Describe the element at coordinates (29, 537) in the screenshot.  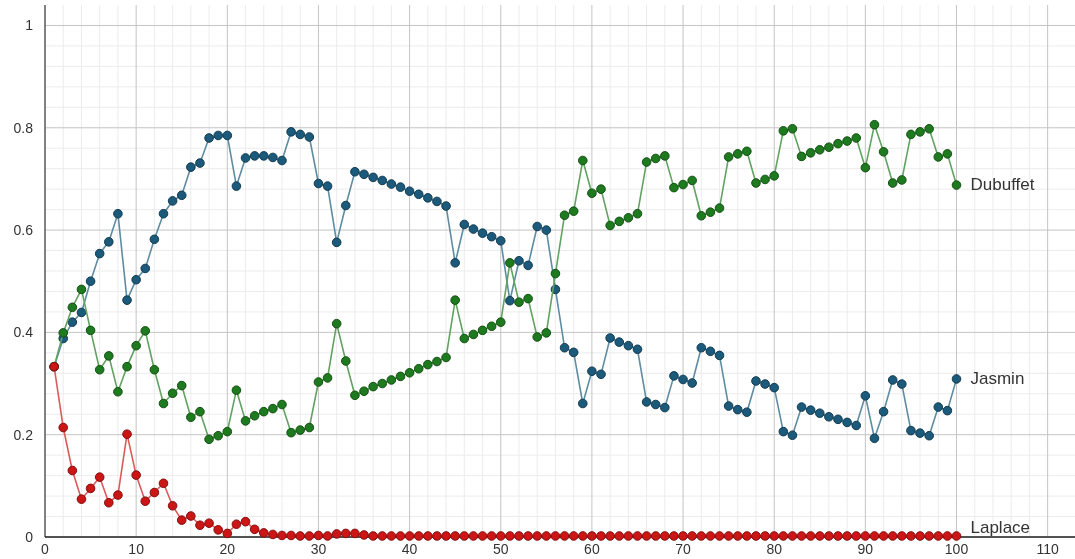
I see `y-tick-label: 0` at that location.